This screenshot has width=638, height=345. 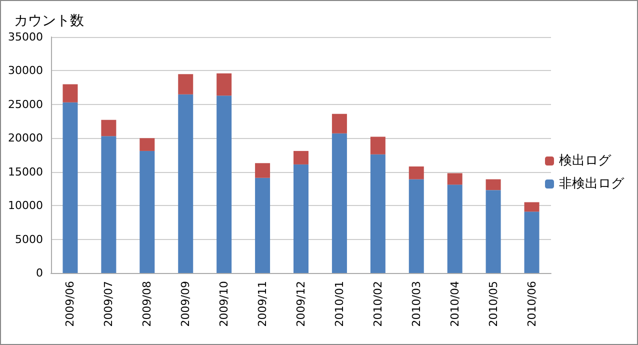 What do you see at coordinates (25, 205) in the screenshot?
I see `y-tick-label: 10000` at bounding box center [25, 205].